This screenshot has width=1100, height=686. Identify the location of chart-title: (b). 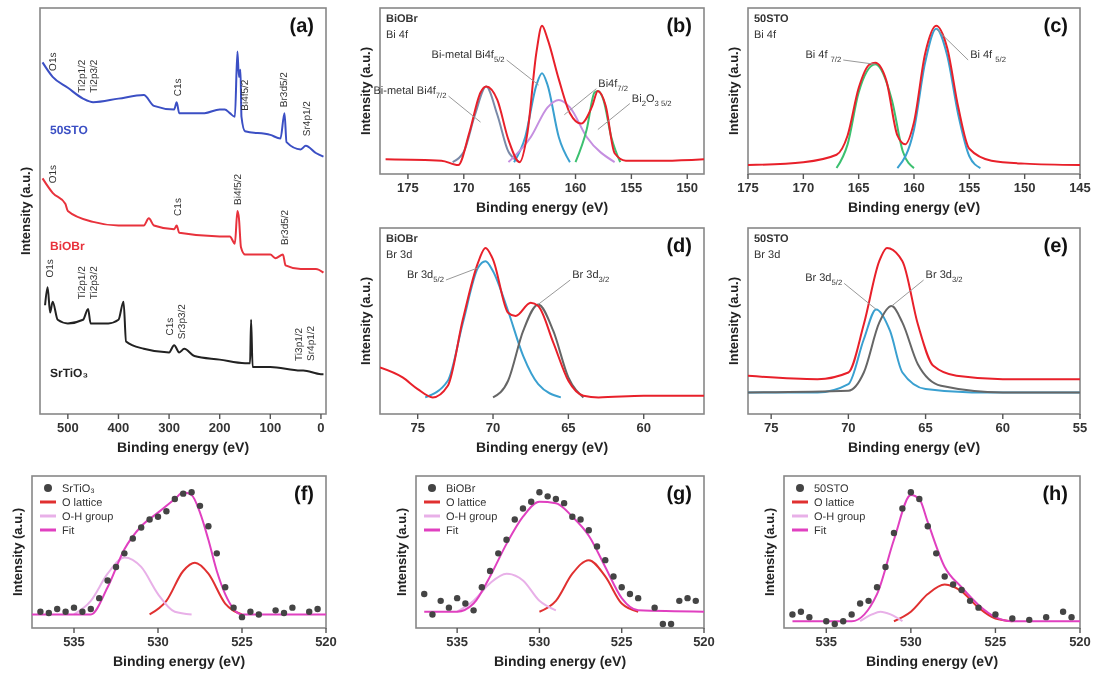
(679, 27).